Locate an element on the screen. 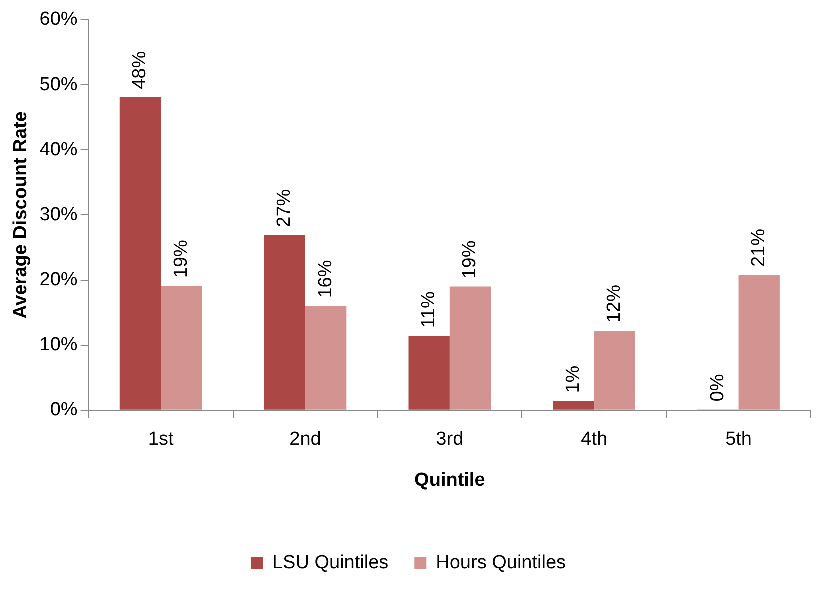 Image resolution: width=829 pixels, height=593 pixels. x-tick-label: 3rd is located at coordinates (450, 439).